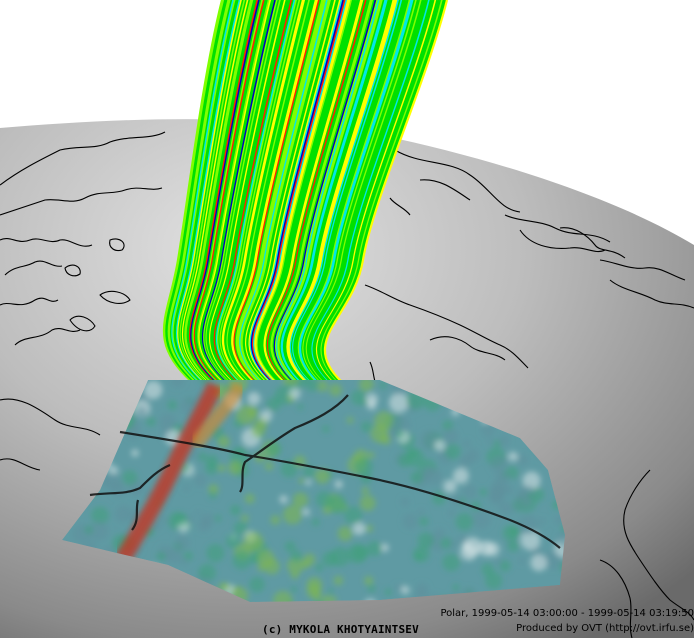 This screenshot has height=638, width=694. I want to click on producer-credit: Produced by OVT (http://ovt.irfu.se), so click(605, 628).